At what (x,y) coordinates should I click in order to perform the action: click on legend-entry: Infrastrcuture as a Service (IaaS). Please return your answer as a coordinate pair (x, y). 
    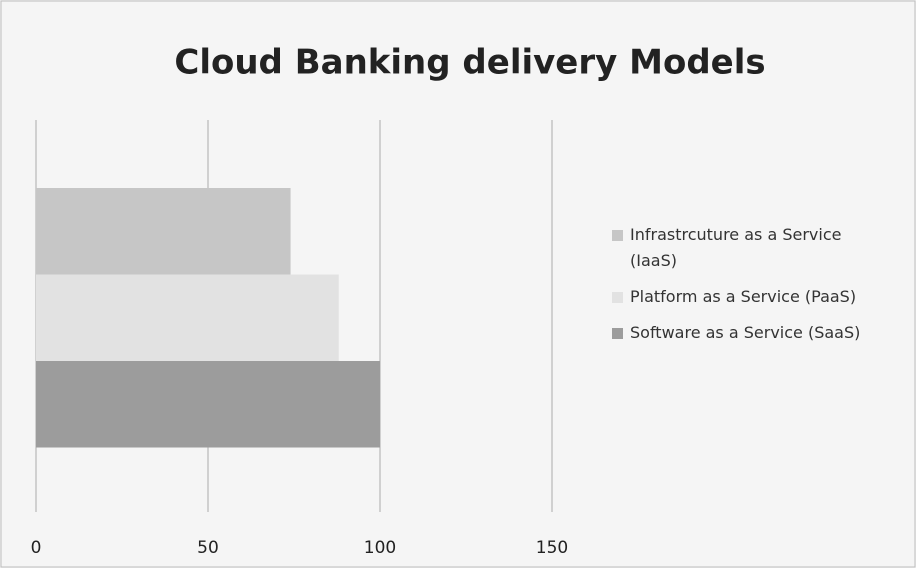
    Looking at the image, I should click on (757, 248).